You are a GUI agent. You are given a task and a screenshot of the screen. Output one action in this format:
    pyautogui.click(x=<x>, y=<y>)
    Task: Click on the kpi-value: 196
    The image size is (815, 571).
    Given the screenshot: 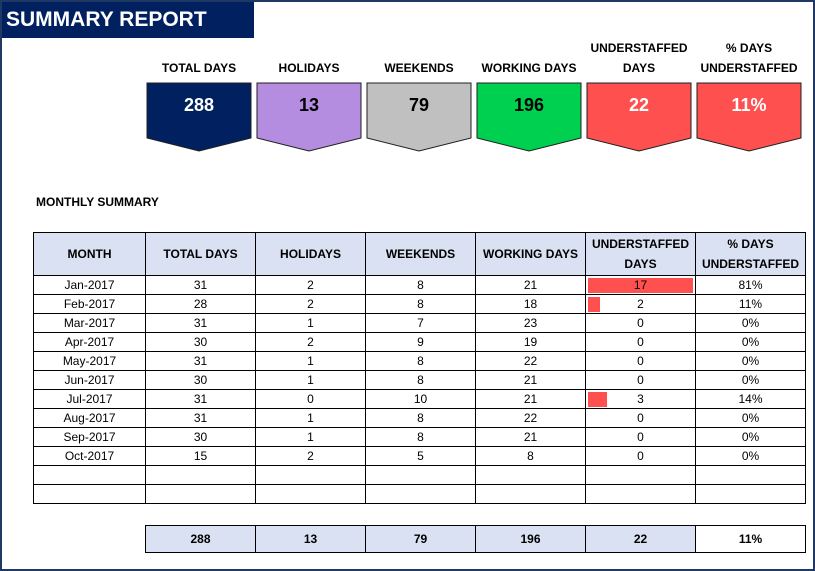 What is the action you would take?
    pyautogui.click(x=529, y=105)
    